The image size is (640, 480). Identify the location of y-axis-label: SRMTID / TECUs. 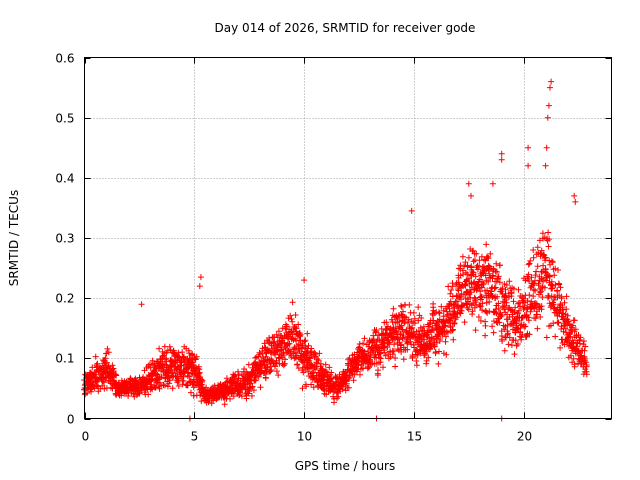
(14, 238).